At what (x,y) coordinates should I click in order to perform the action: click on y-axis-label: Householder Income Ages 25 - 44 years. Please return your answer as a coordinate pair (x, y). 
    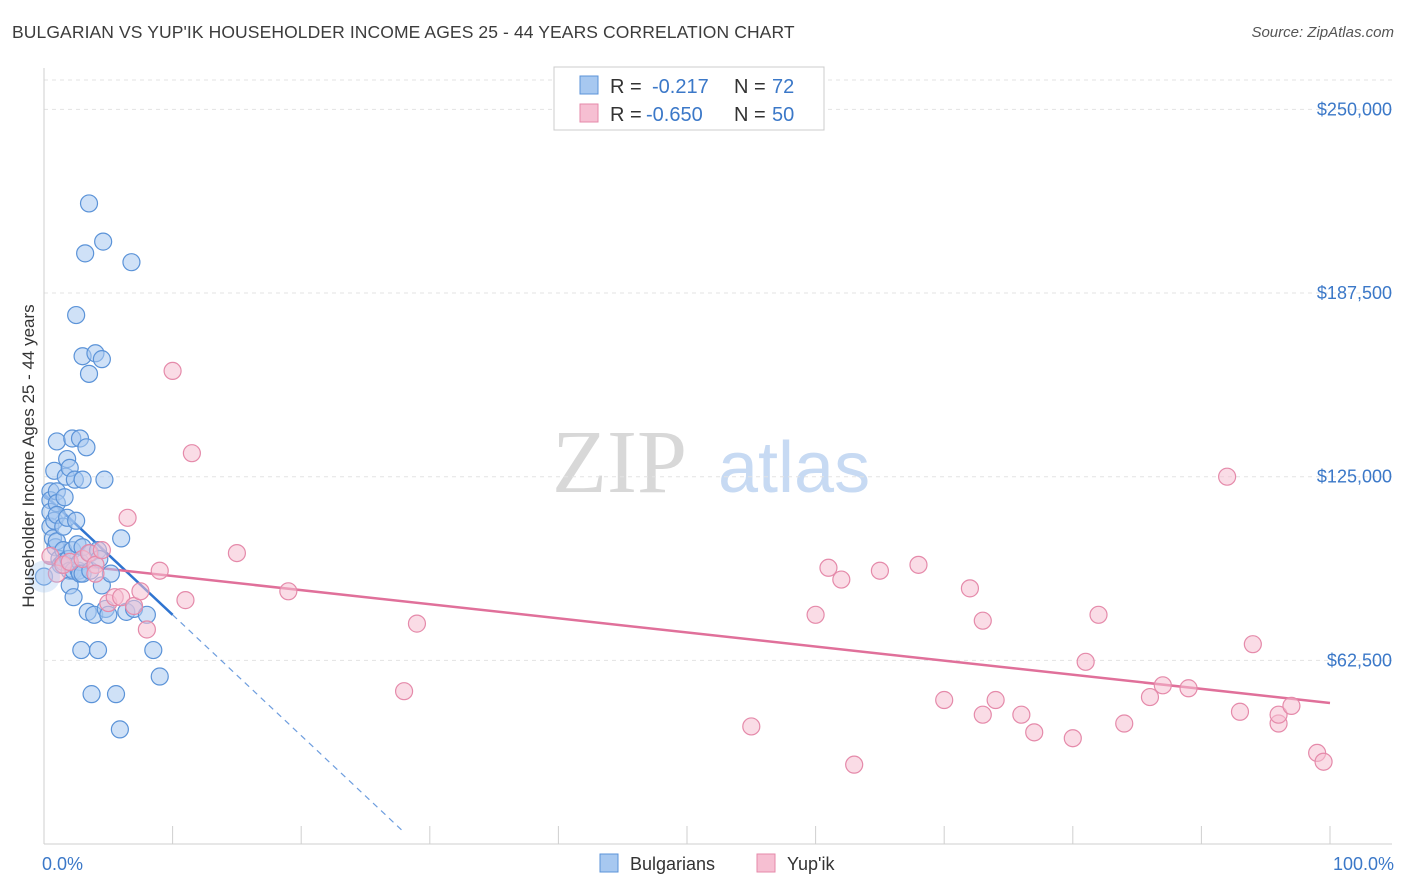
    Looking at the image, I should click on (28, 455).